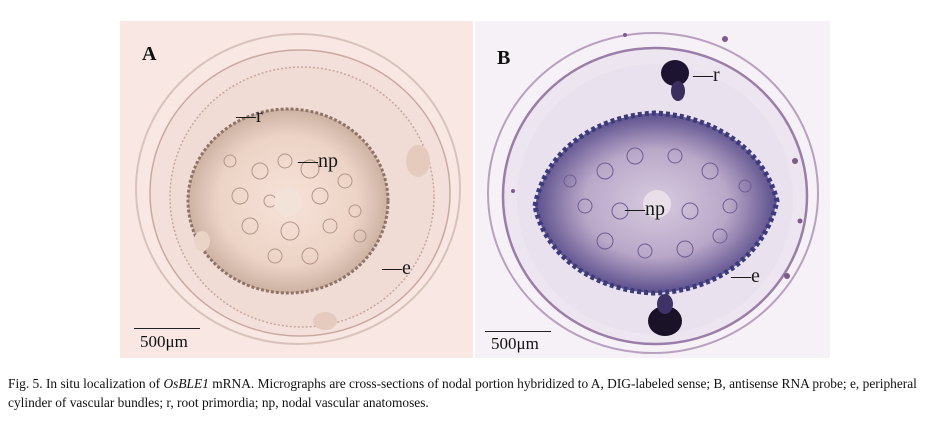  I want to click on annotation-np-b: —np, so click(645, 209).